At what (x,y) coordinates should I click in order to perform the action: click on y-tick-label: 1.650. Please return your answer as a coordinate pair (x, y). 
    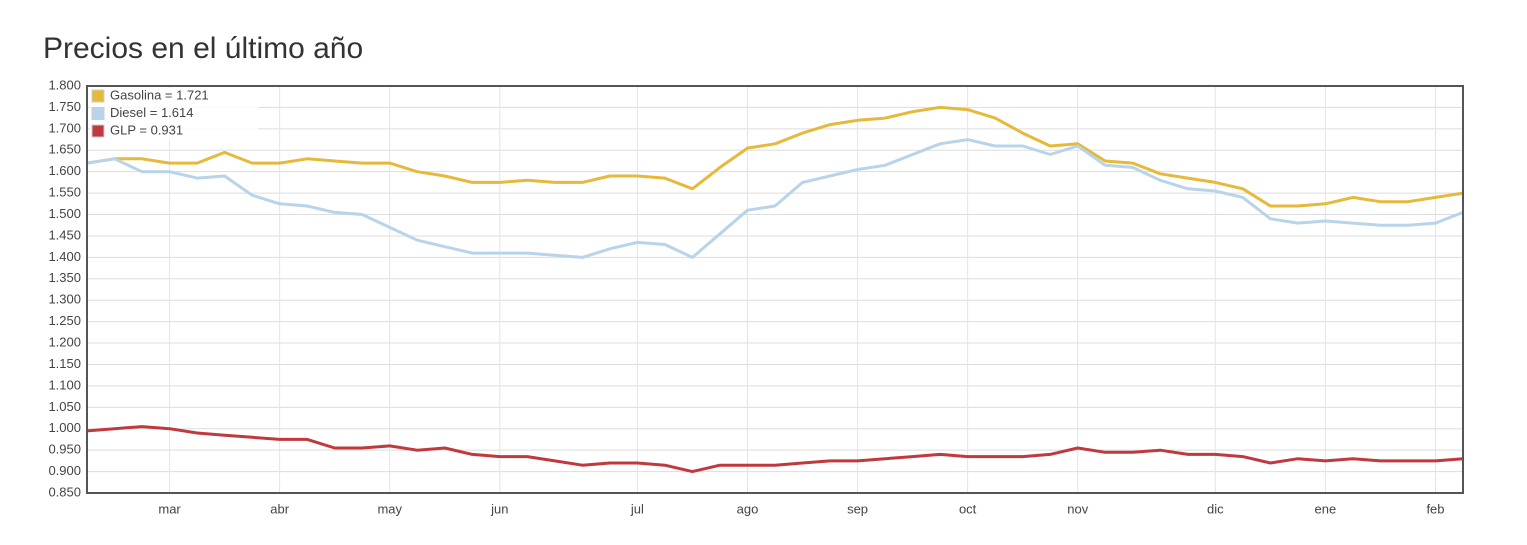
    Looking at the image, I should click on (64, 149).